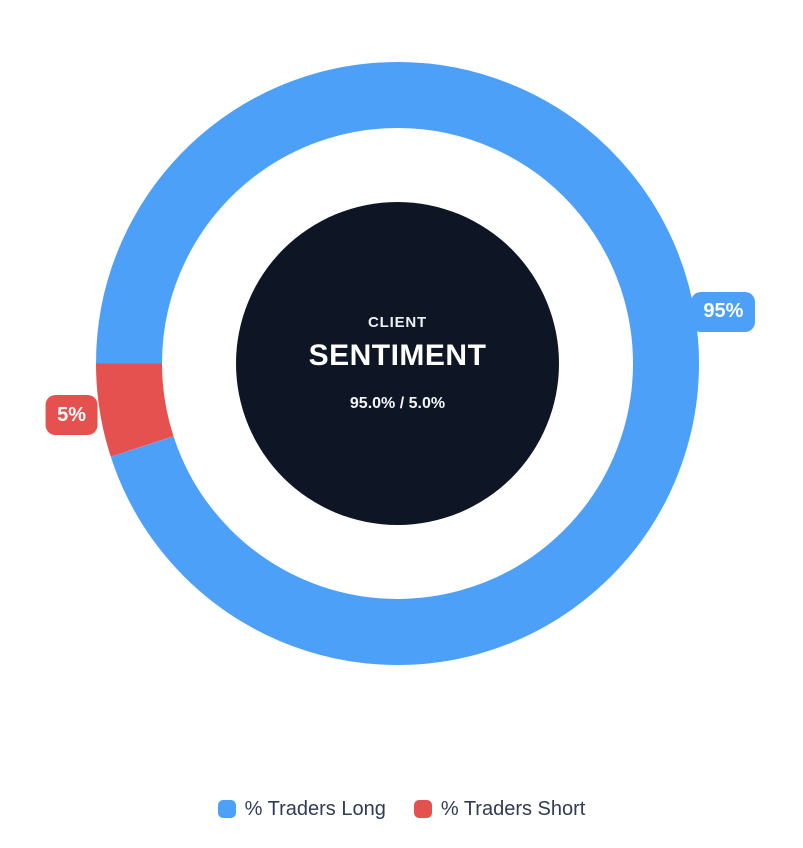 Image resolution: width=803 pixels, height=848 pixels. I want to click on long-percentage-badge: 95%, so click(723, 311).